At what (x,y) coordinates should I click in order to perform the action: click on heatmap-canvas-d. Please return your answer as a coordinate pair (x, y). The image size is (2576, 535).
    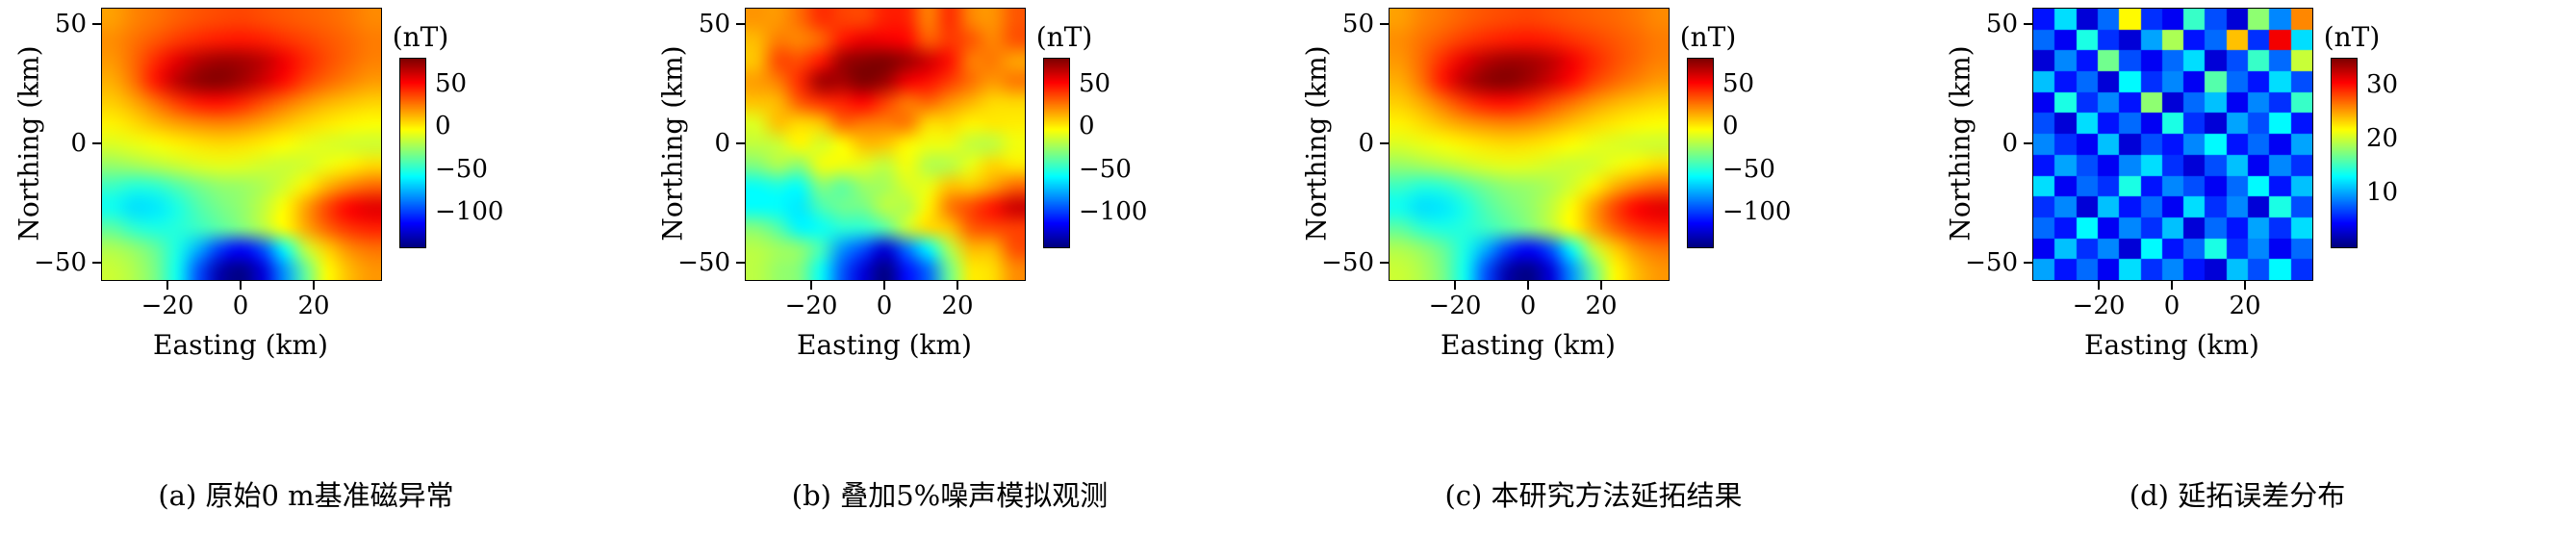
    Looking at the image, I should click on (2172, 144).